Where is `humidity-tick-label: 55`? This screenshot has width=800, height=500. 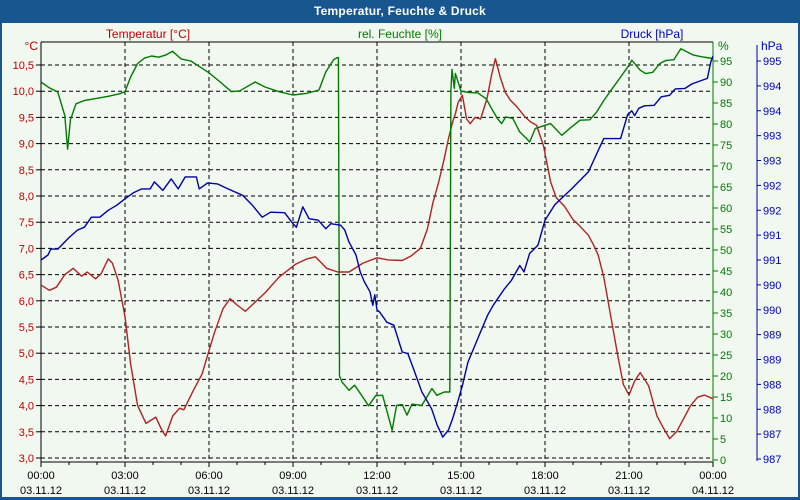 humidity-tick-label: 55 is located at coordinates (726, 230).